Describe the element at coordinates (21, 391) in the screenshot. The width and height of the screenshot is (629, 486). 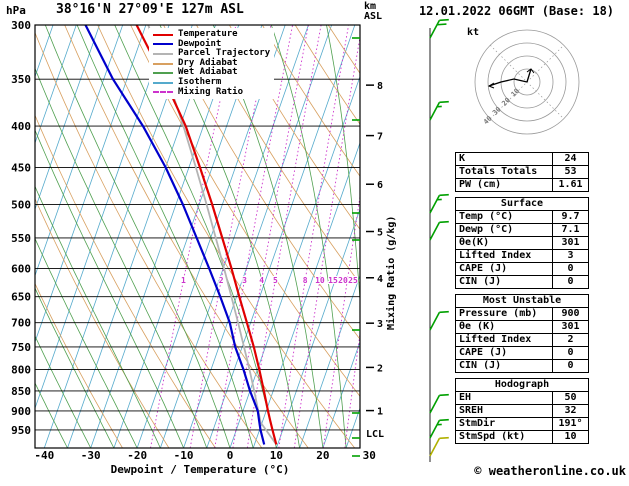
I see `pressure-tick-label: 850` at that location.